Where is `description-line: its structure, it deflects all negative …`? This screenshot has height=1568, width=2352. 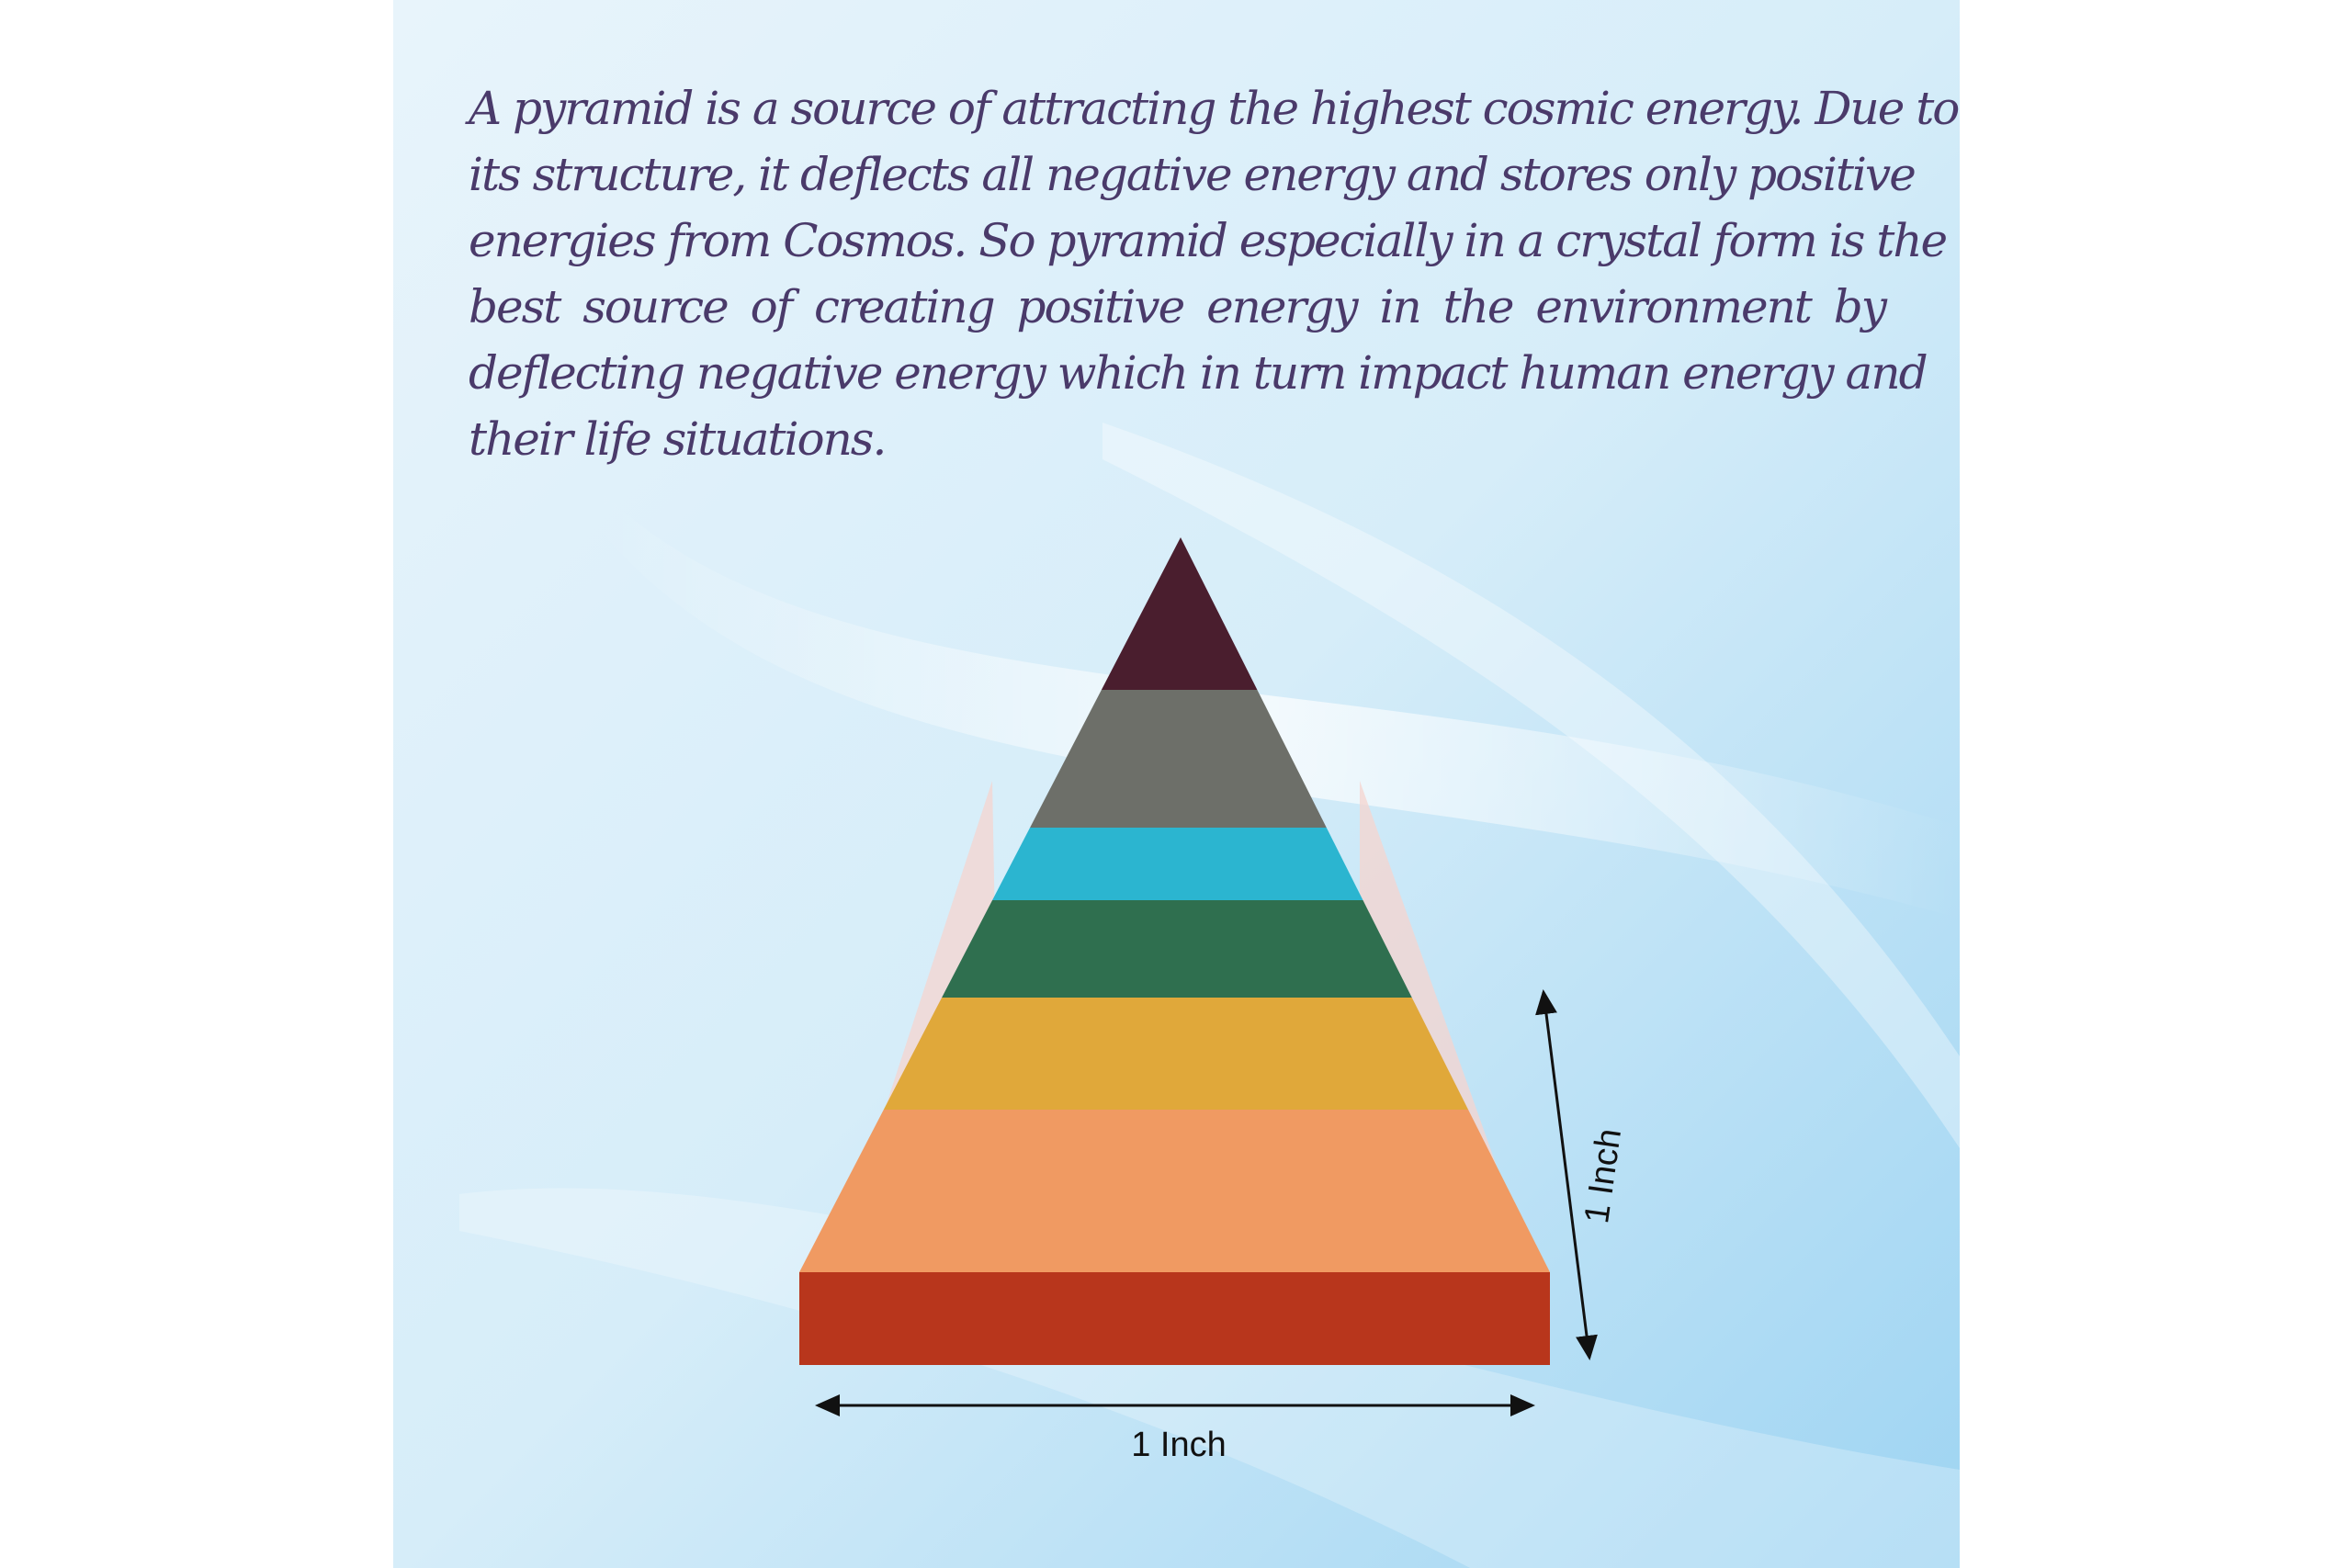 description-line: its structure, it deflects all negative … is located at coordinates (1193, 174).